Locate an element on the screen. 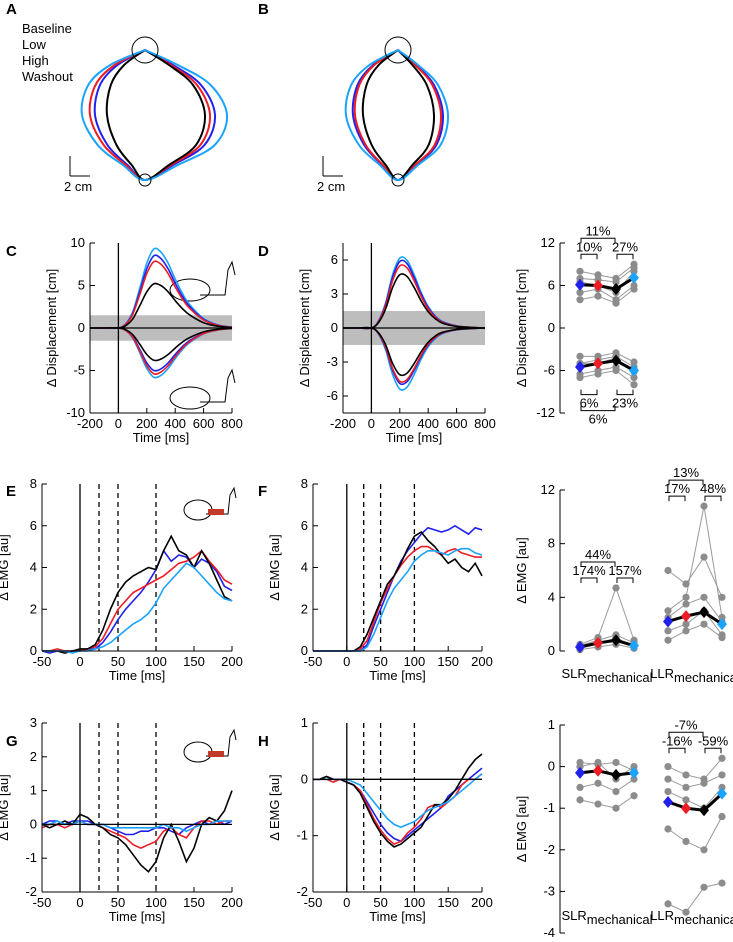  comparison-label: 48% is located at coordinates (713, 488).